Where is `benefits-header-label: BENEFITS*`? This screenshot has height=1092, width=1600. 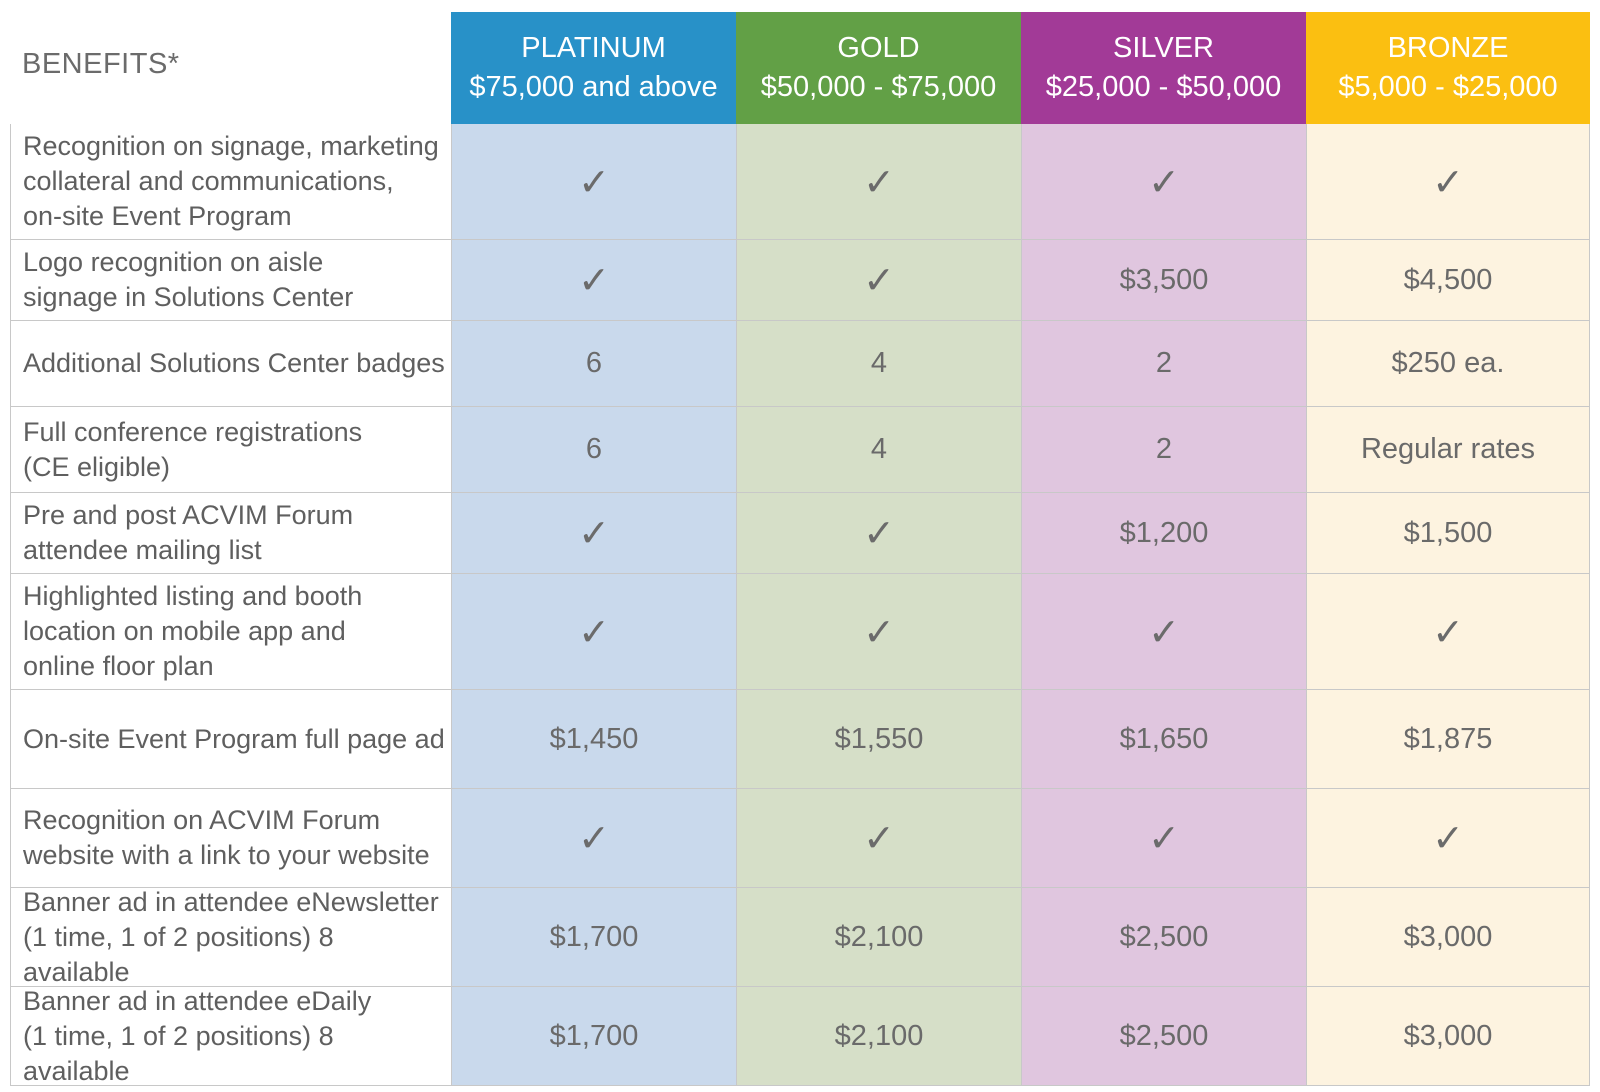 benefits-header-label: BENEFITS* is located at coordinates (101, 64).